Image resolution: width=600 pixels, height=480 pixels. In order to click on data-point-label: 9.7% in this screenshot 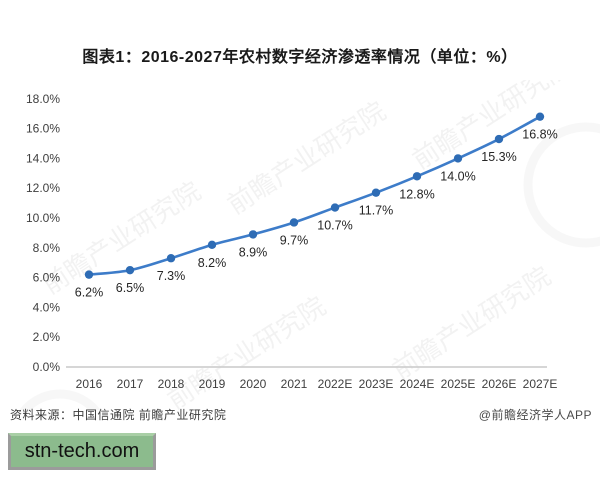, I will do `click(294, 240)`.